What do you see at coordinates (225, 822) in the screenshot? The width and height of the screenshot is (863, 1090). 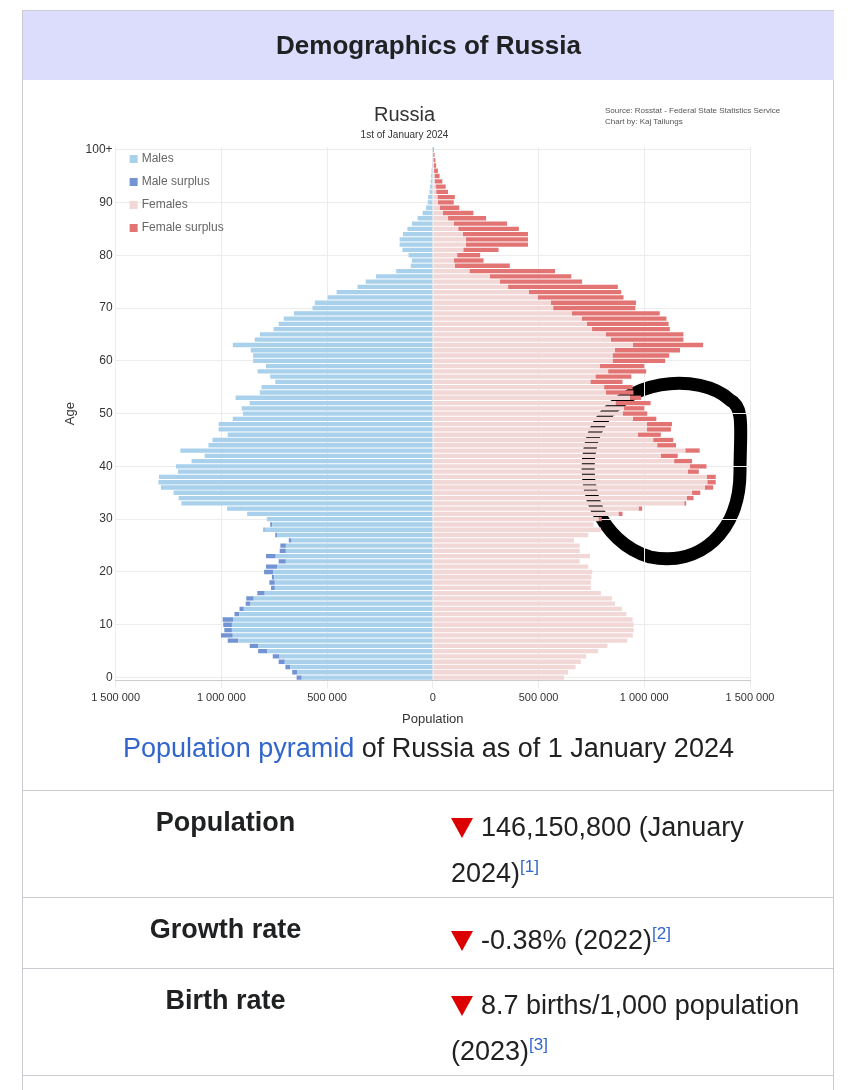 I see `text: Population` at bounding box center [225, 822].